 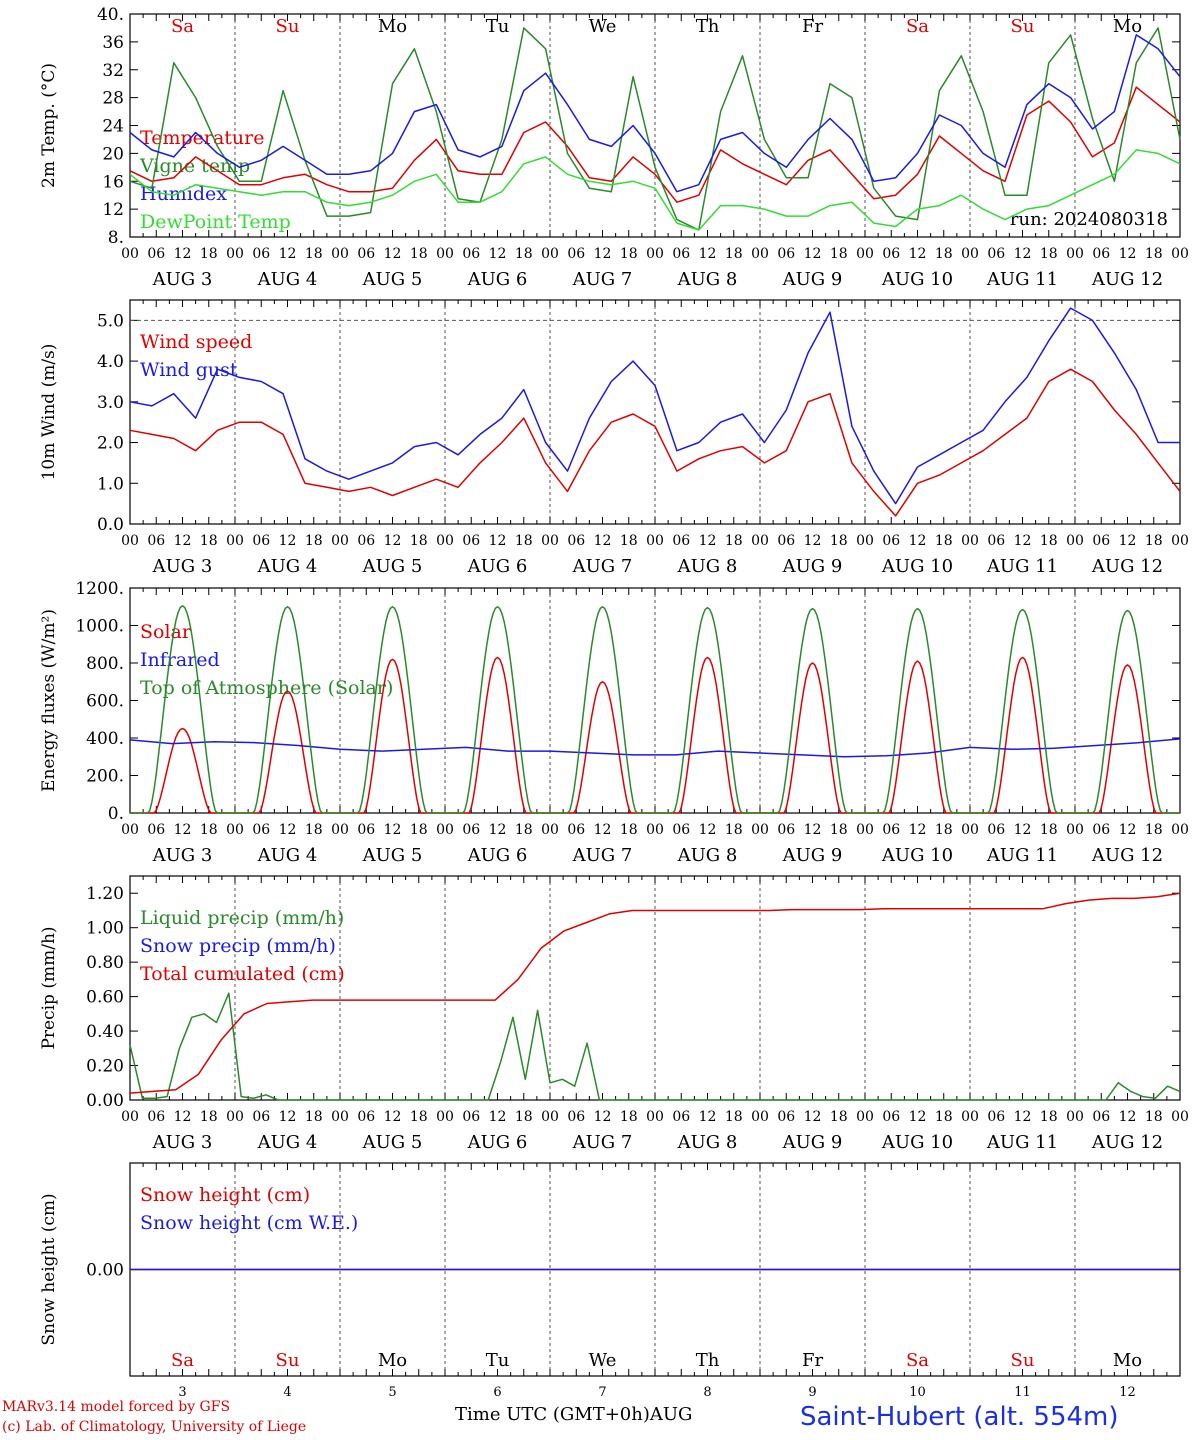 I want to click on date-number-label: 5, so click(x=392, y=1392).